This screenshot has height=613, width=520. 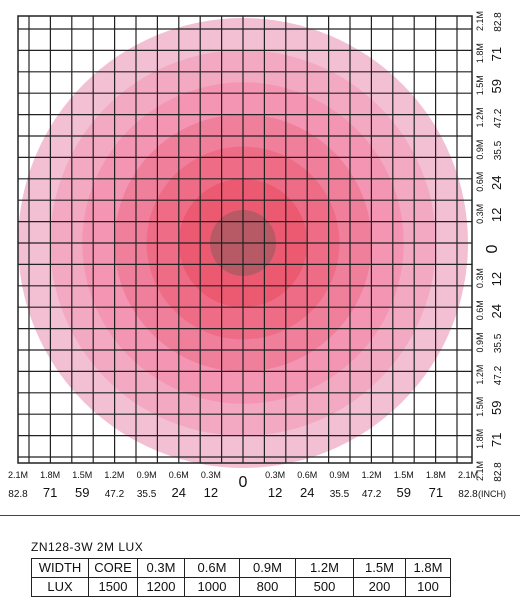 I want to click on header-cell: 0.6M, so click(x=212, y=568).